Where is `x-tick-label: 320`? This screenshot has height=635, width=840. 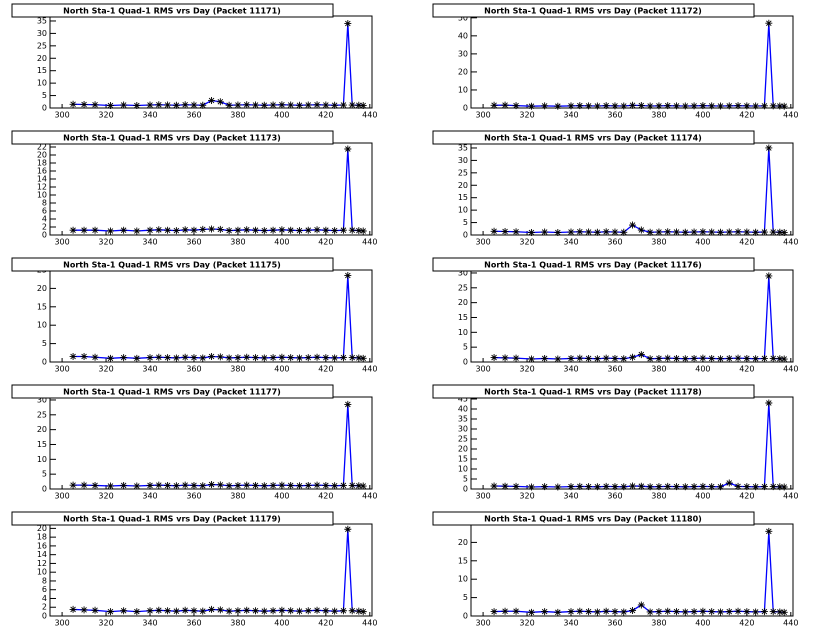
x-tick-label: 320 is located at coordinates (105, 369).